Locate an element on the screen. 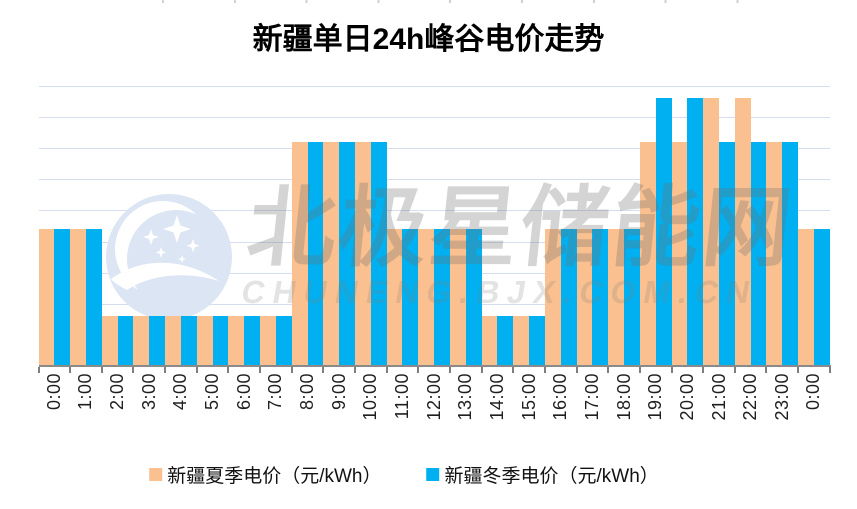  bar-summer-21:00 is located at coordinates (711, 232).